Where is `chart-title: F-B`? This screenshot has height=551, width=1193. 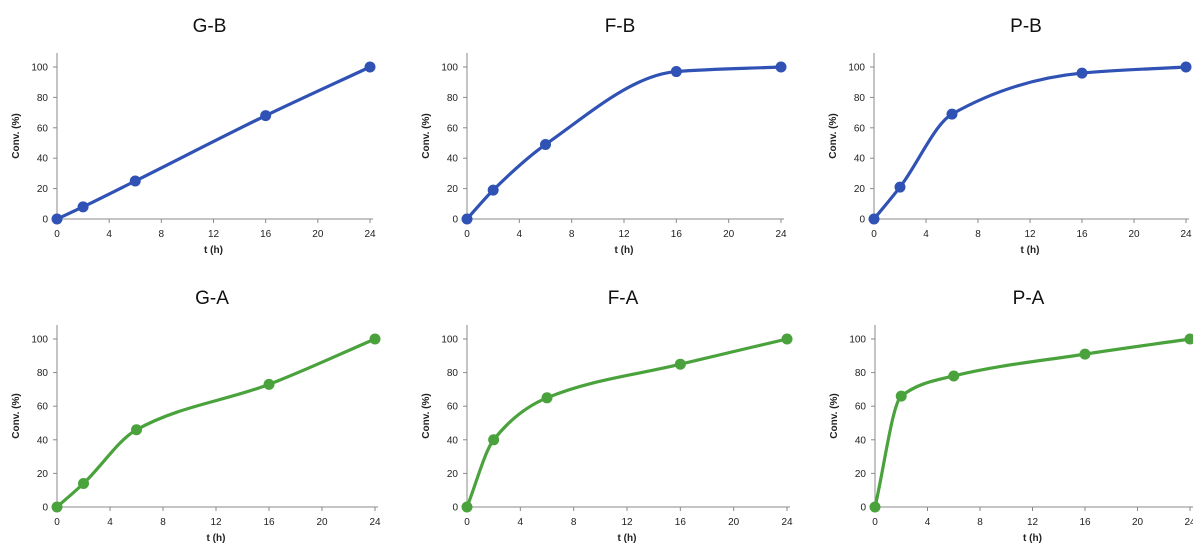
chart-title: F-B is located at coordinates (620, 26).